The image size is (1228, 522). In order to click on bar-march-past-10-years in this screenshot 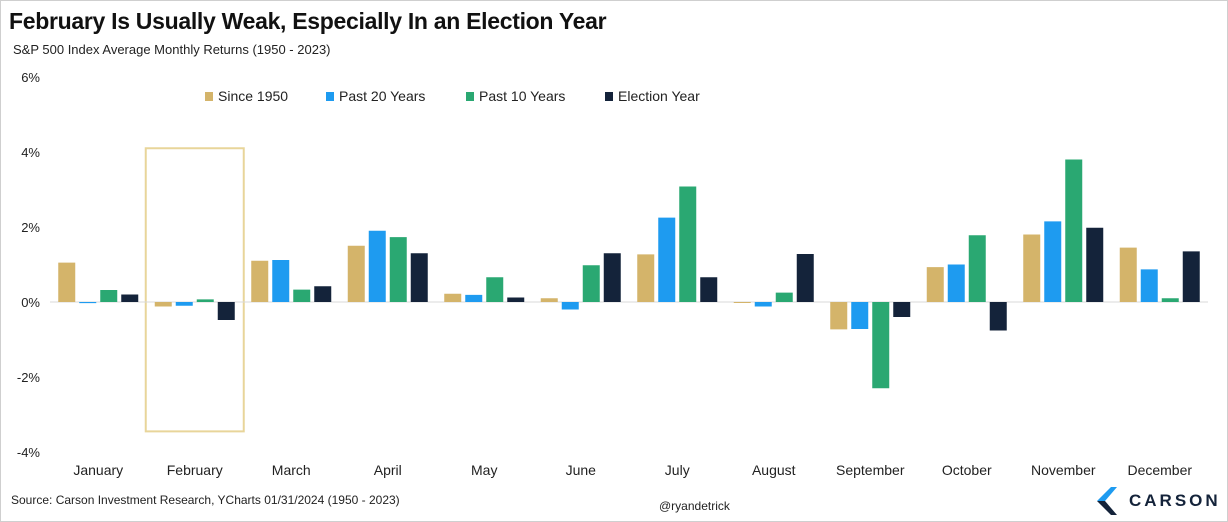, I will do `click(302, 295)`.